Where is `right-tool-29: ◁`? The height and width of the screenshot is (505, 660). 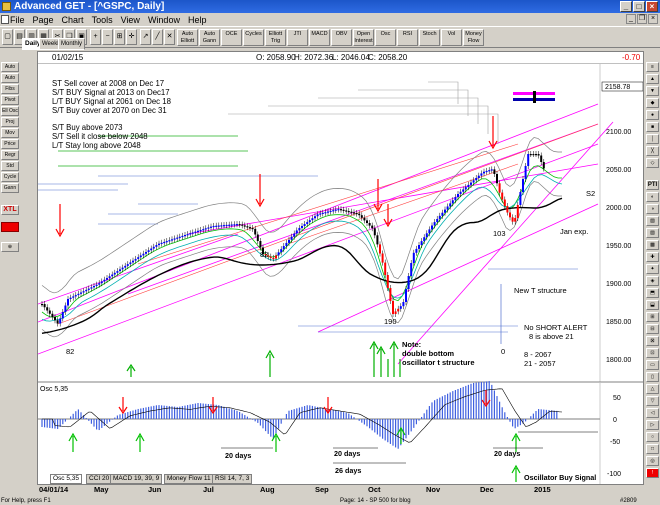 right-tool-29: ◁ is located at coordinates (652, 413).